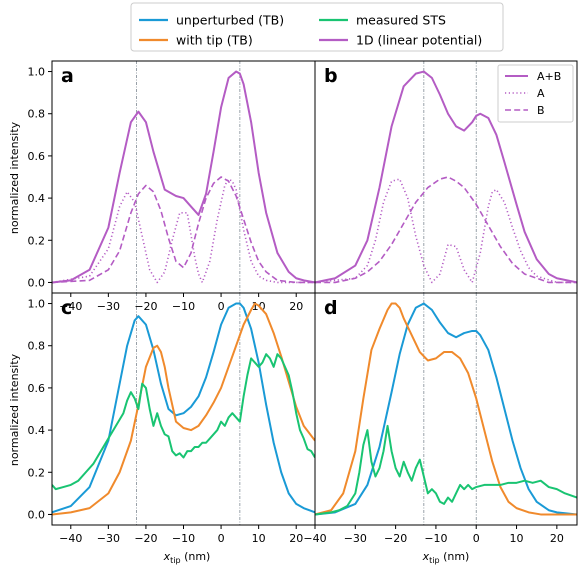 This screenshot has height=574, width=586. Describe the element at coordinates (446, 470) in the screenshot. I see `series-d-measured-sts` at that location.